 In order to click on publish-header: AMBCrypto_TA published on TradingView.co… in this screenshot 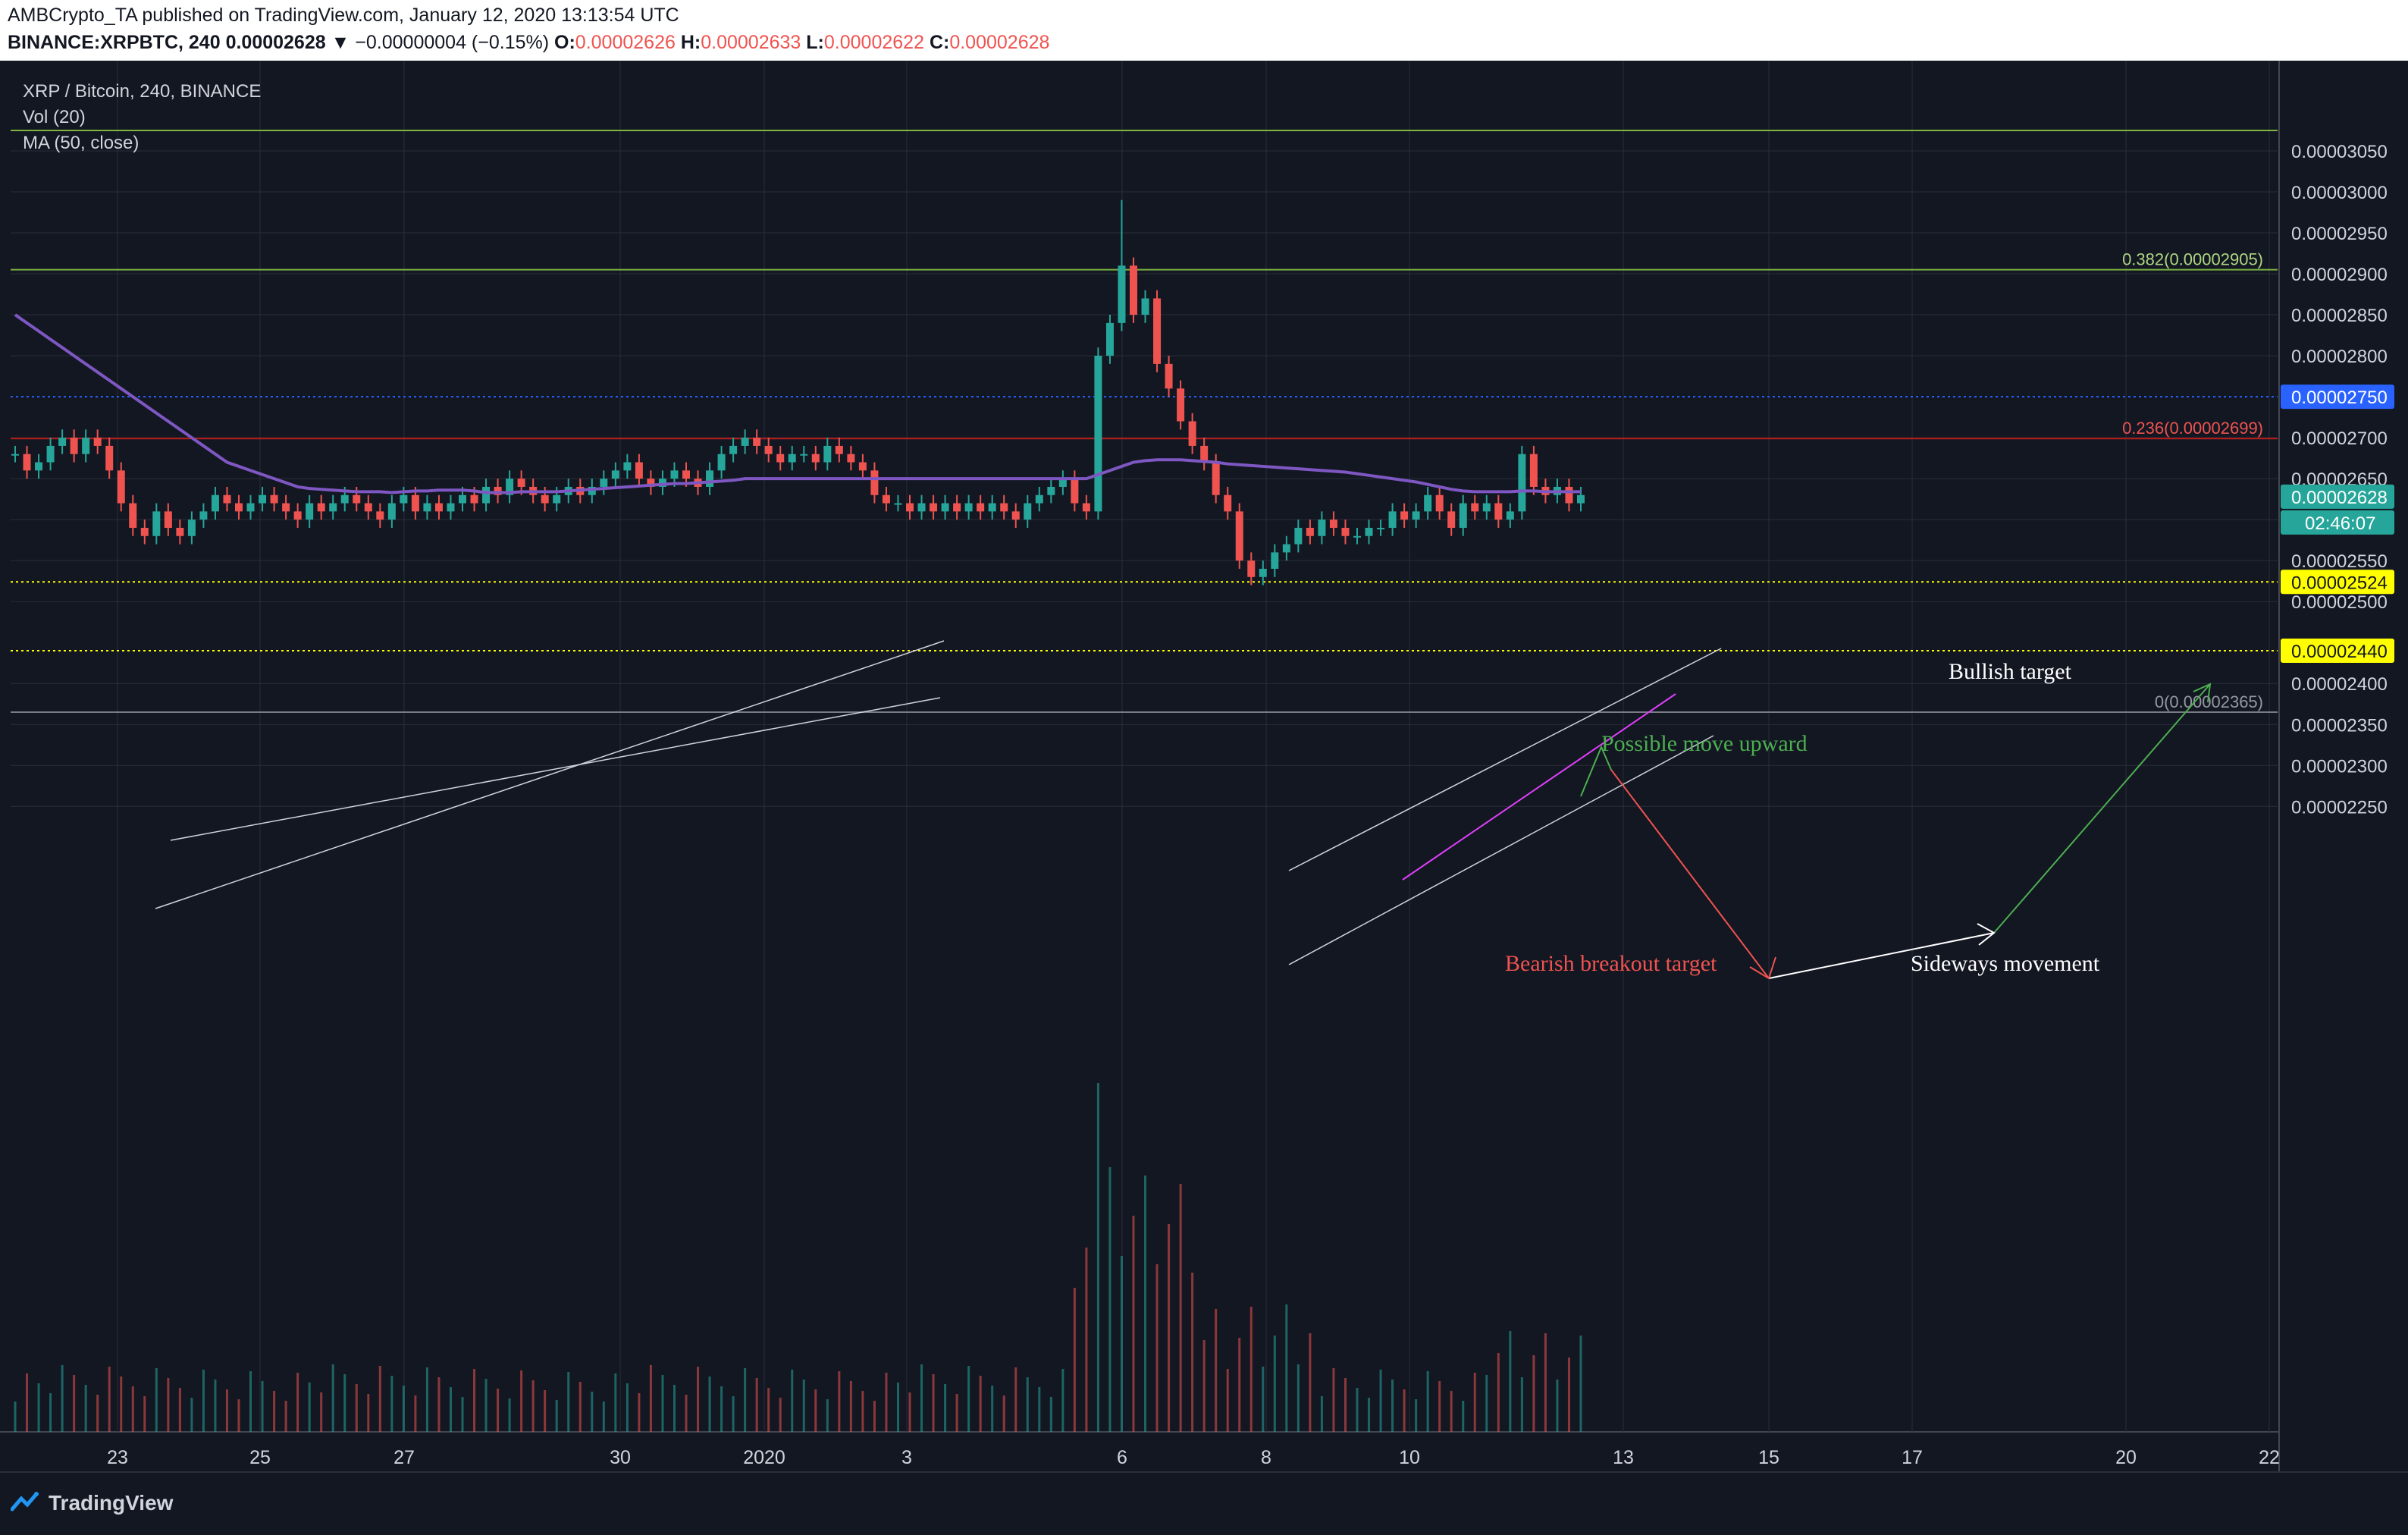, I will do `click(1204, 30)`.